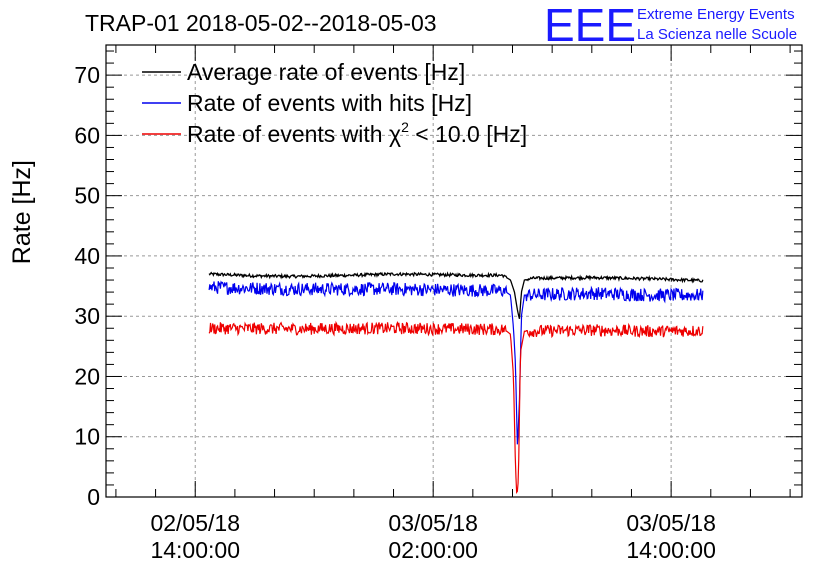 The width and height of the screenshot is (836, 572). Describe the element at coordinates (87, 437) in the screenshot. I see `y-tick-label: 10` at that location.